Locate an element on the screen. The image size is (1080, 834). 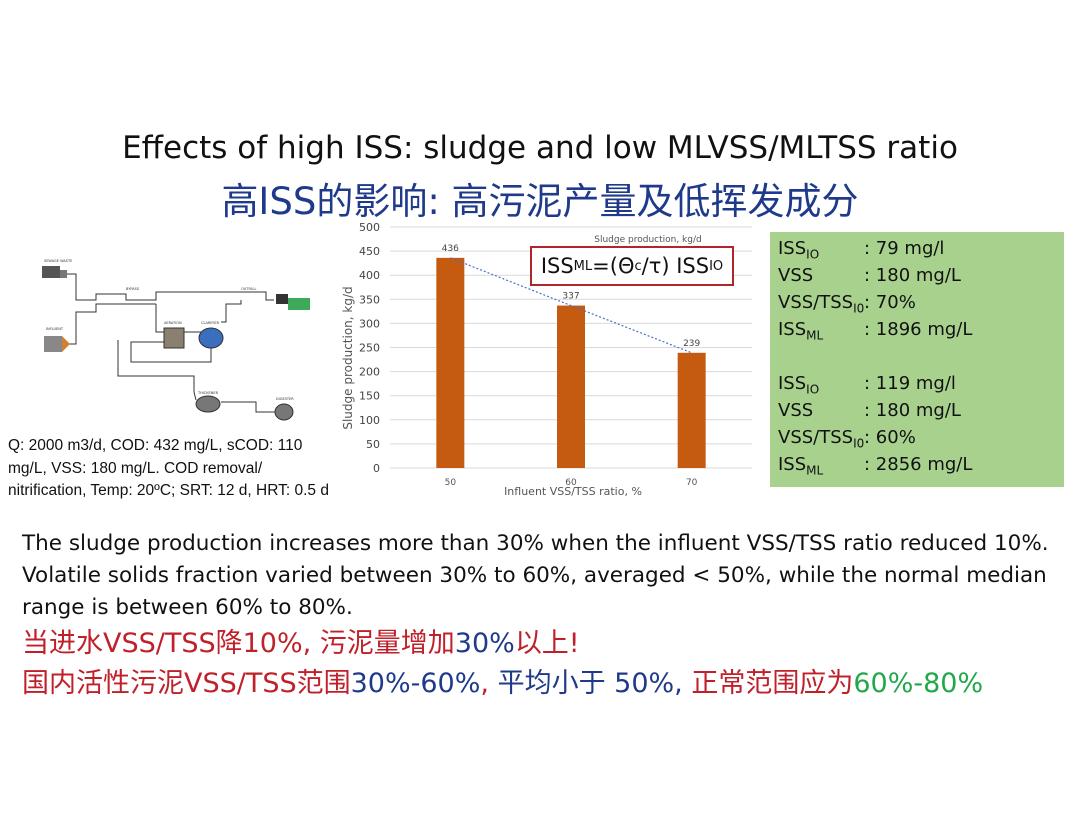
diagram-label: OUTFALL is located at coordinates (248, 289).